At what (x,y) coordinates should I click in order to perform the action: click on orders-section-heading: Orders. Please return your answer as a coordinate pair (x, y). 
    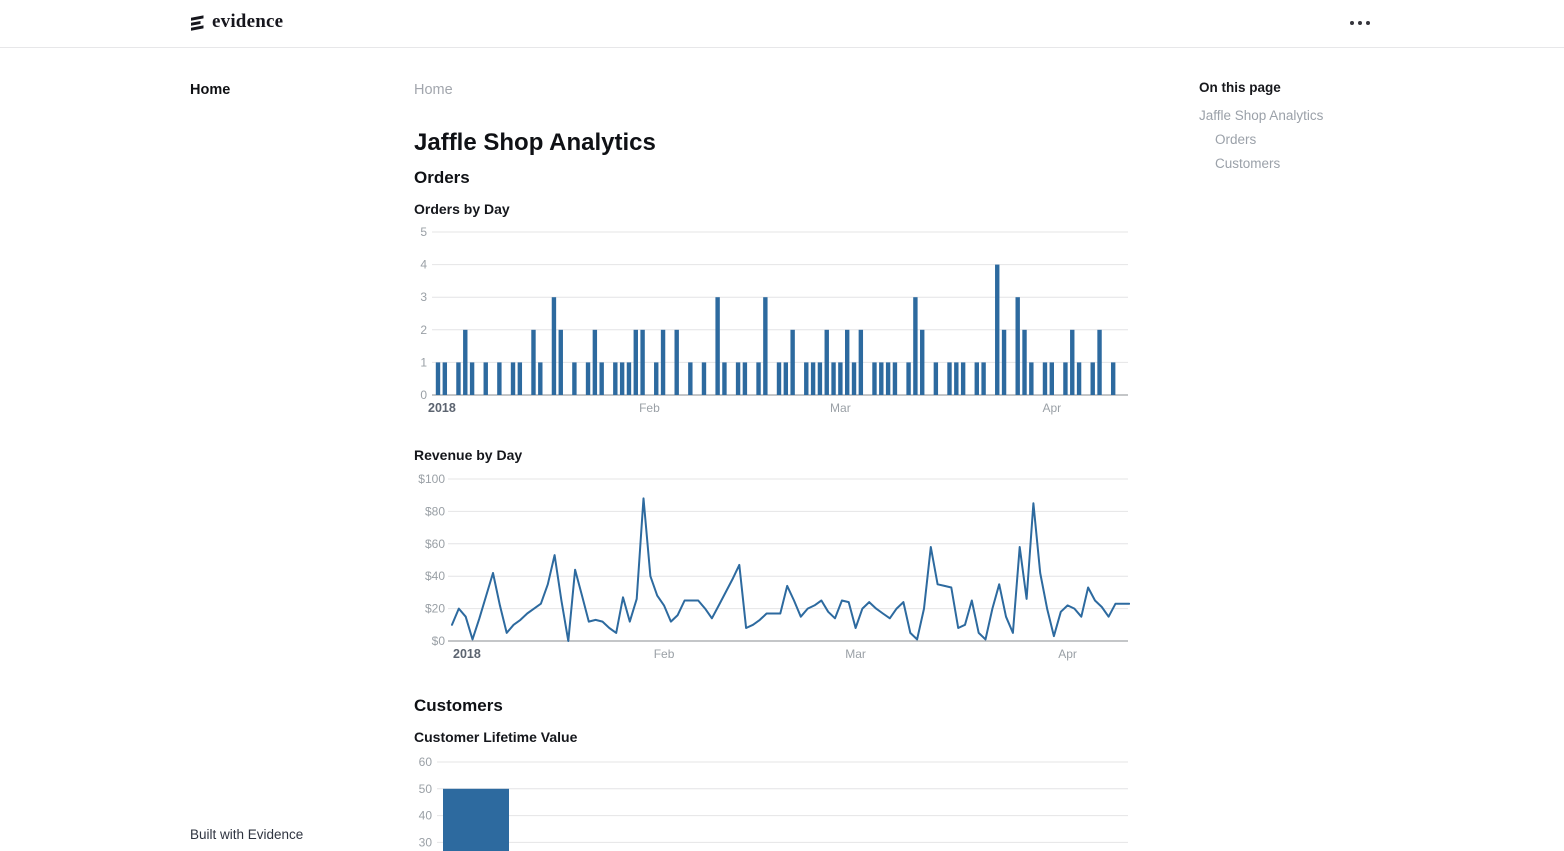
    Looking at the image, I should click on (442, 177).